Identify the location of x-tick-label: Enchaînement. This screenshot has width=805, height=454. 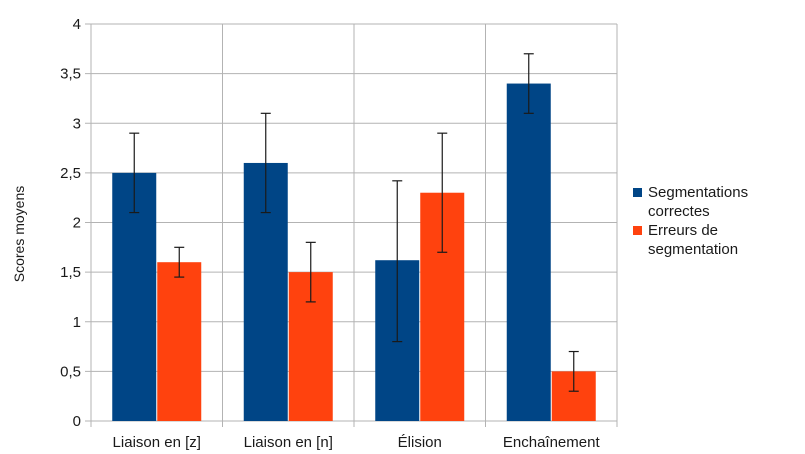
(552, 442).